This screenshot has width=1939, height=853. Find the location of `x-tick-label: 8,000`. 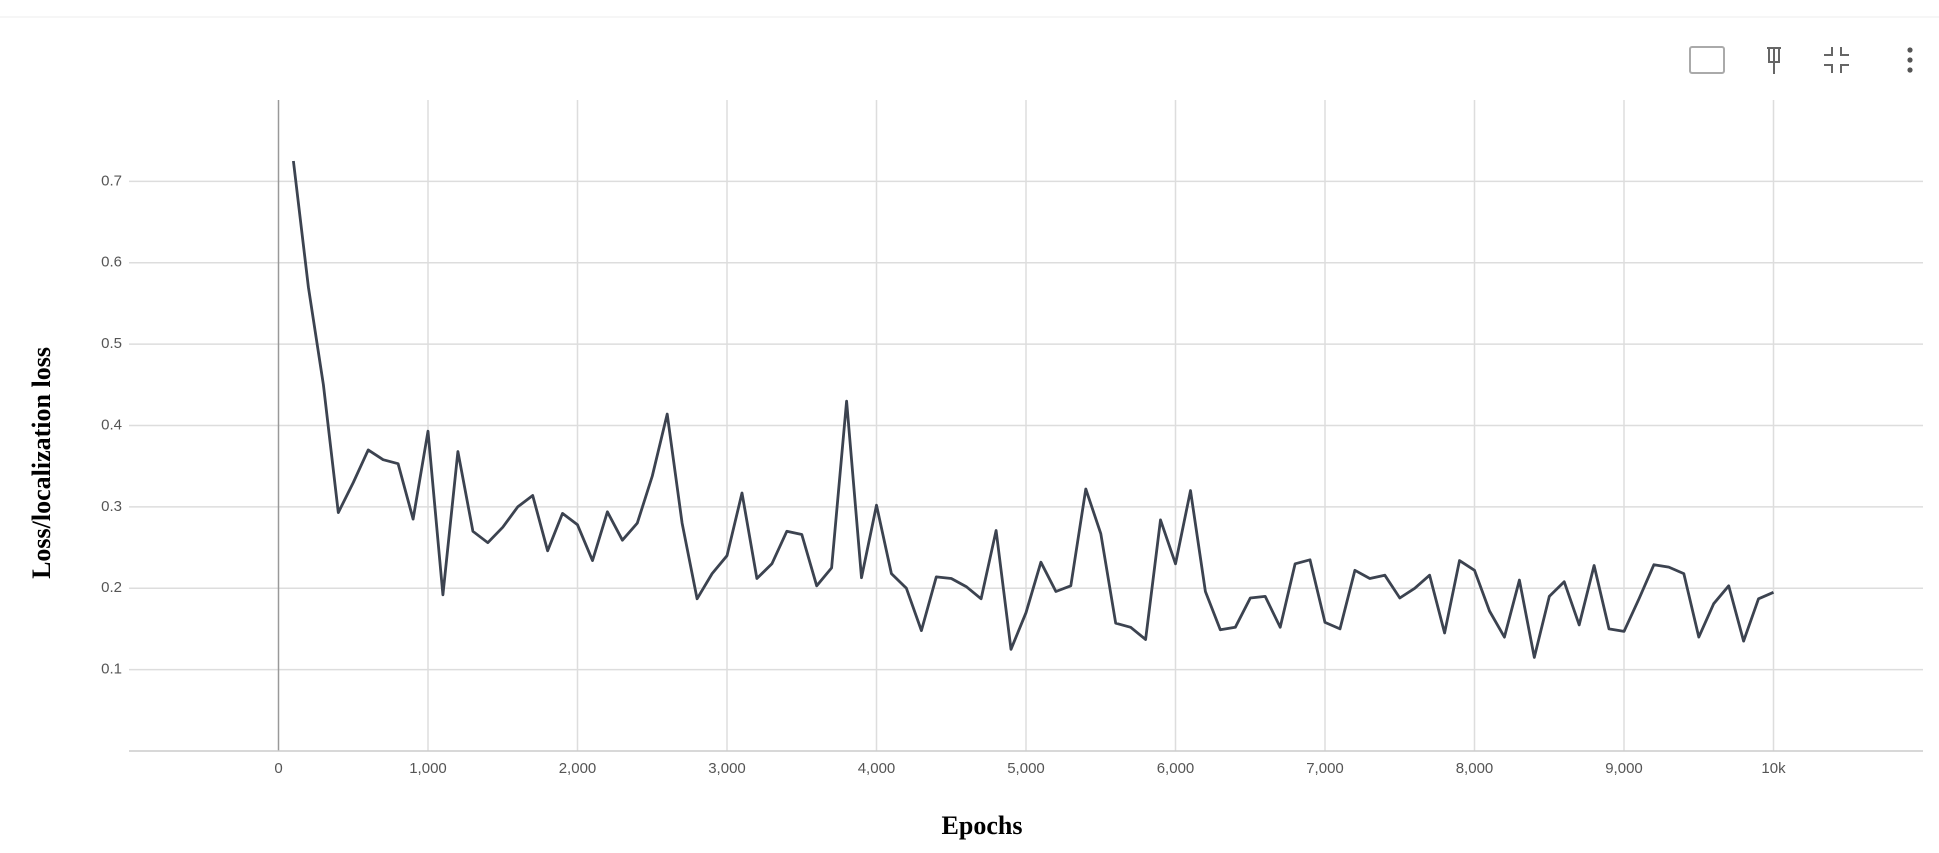

x-tick-label: 8,000 is located at coordinates (1475, 768).